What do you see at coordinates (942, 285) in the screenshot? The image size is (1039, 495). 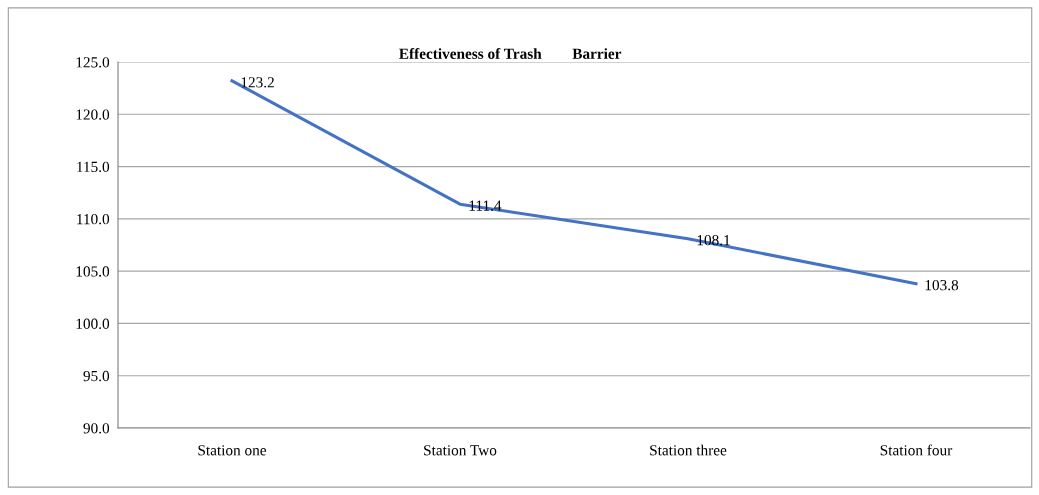 I see `data-label: 103.8` at bounding box center [942, 285].